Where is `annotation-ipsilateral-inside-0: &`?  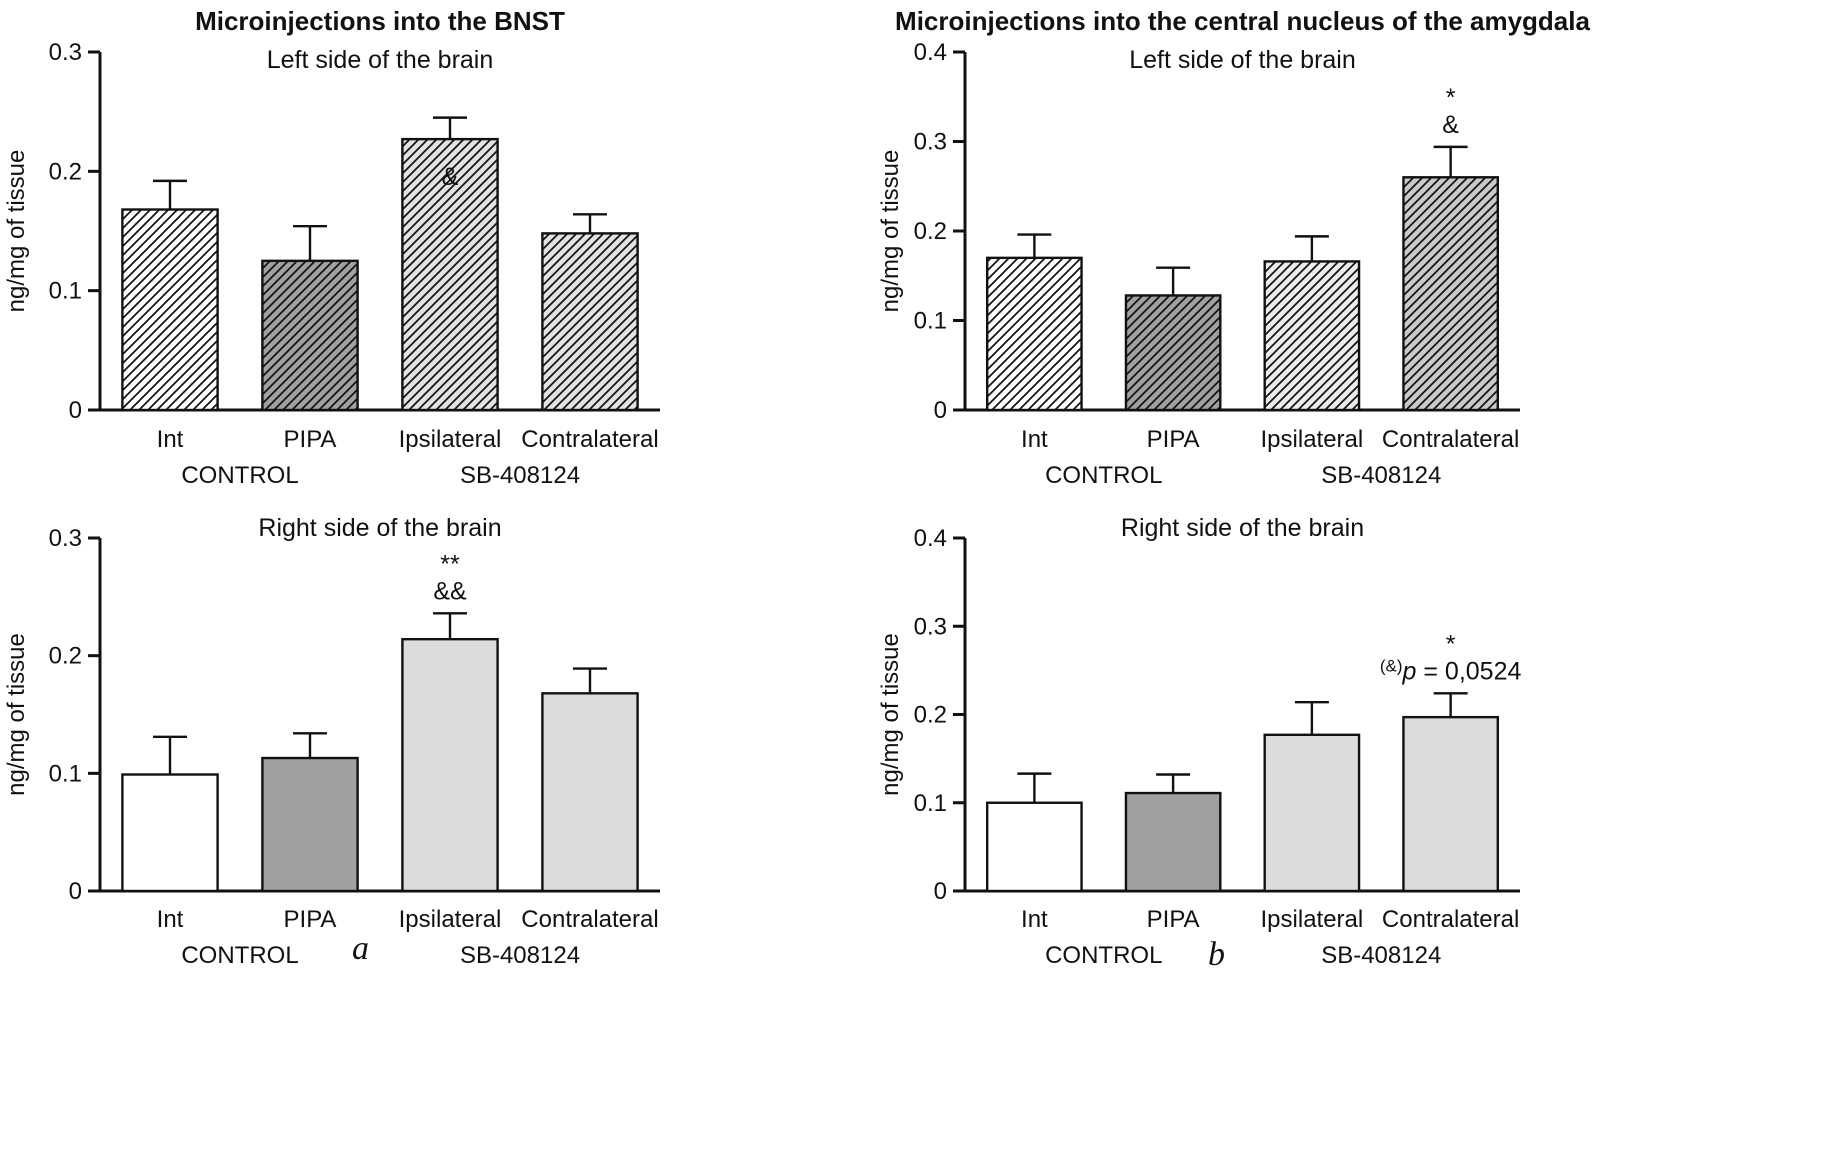 annotation-ipsilateral-inside-0: & is located at coordinates (450, 177).